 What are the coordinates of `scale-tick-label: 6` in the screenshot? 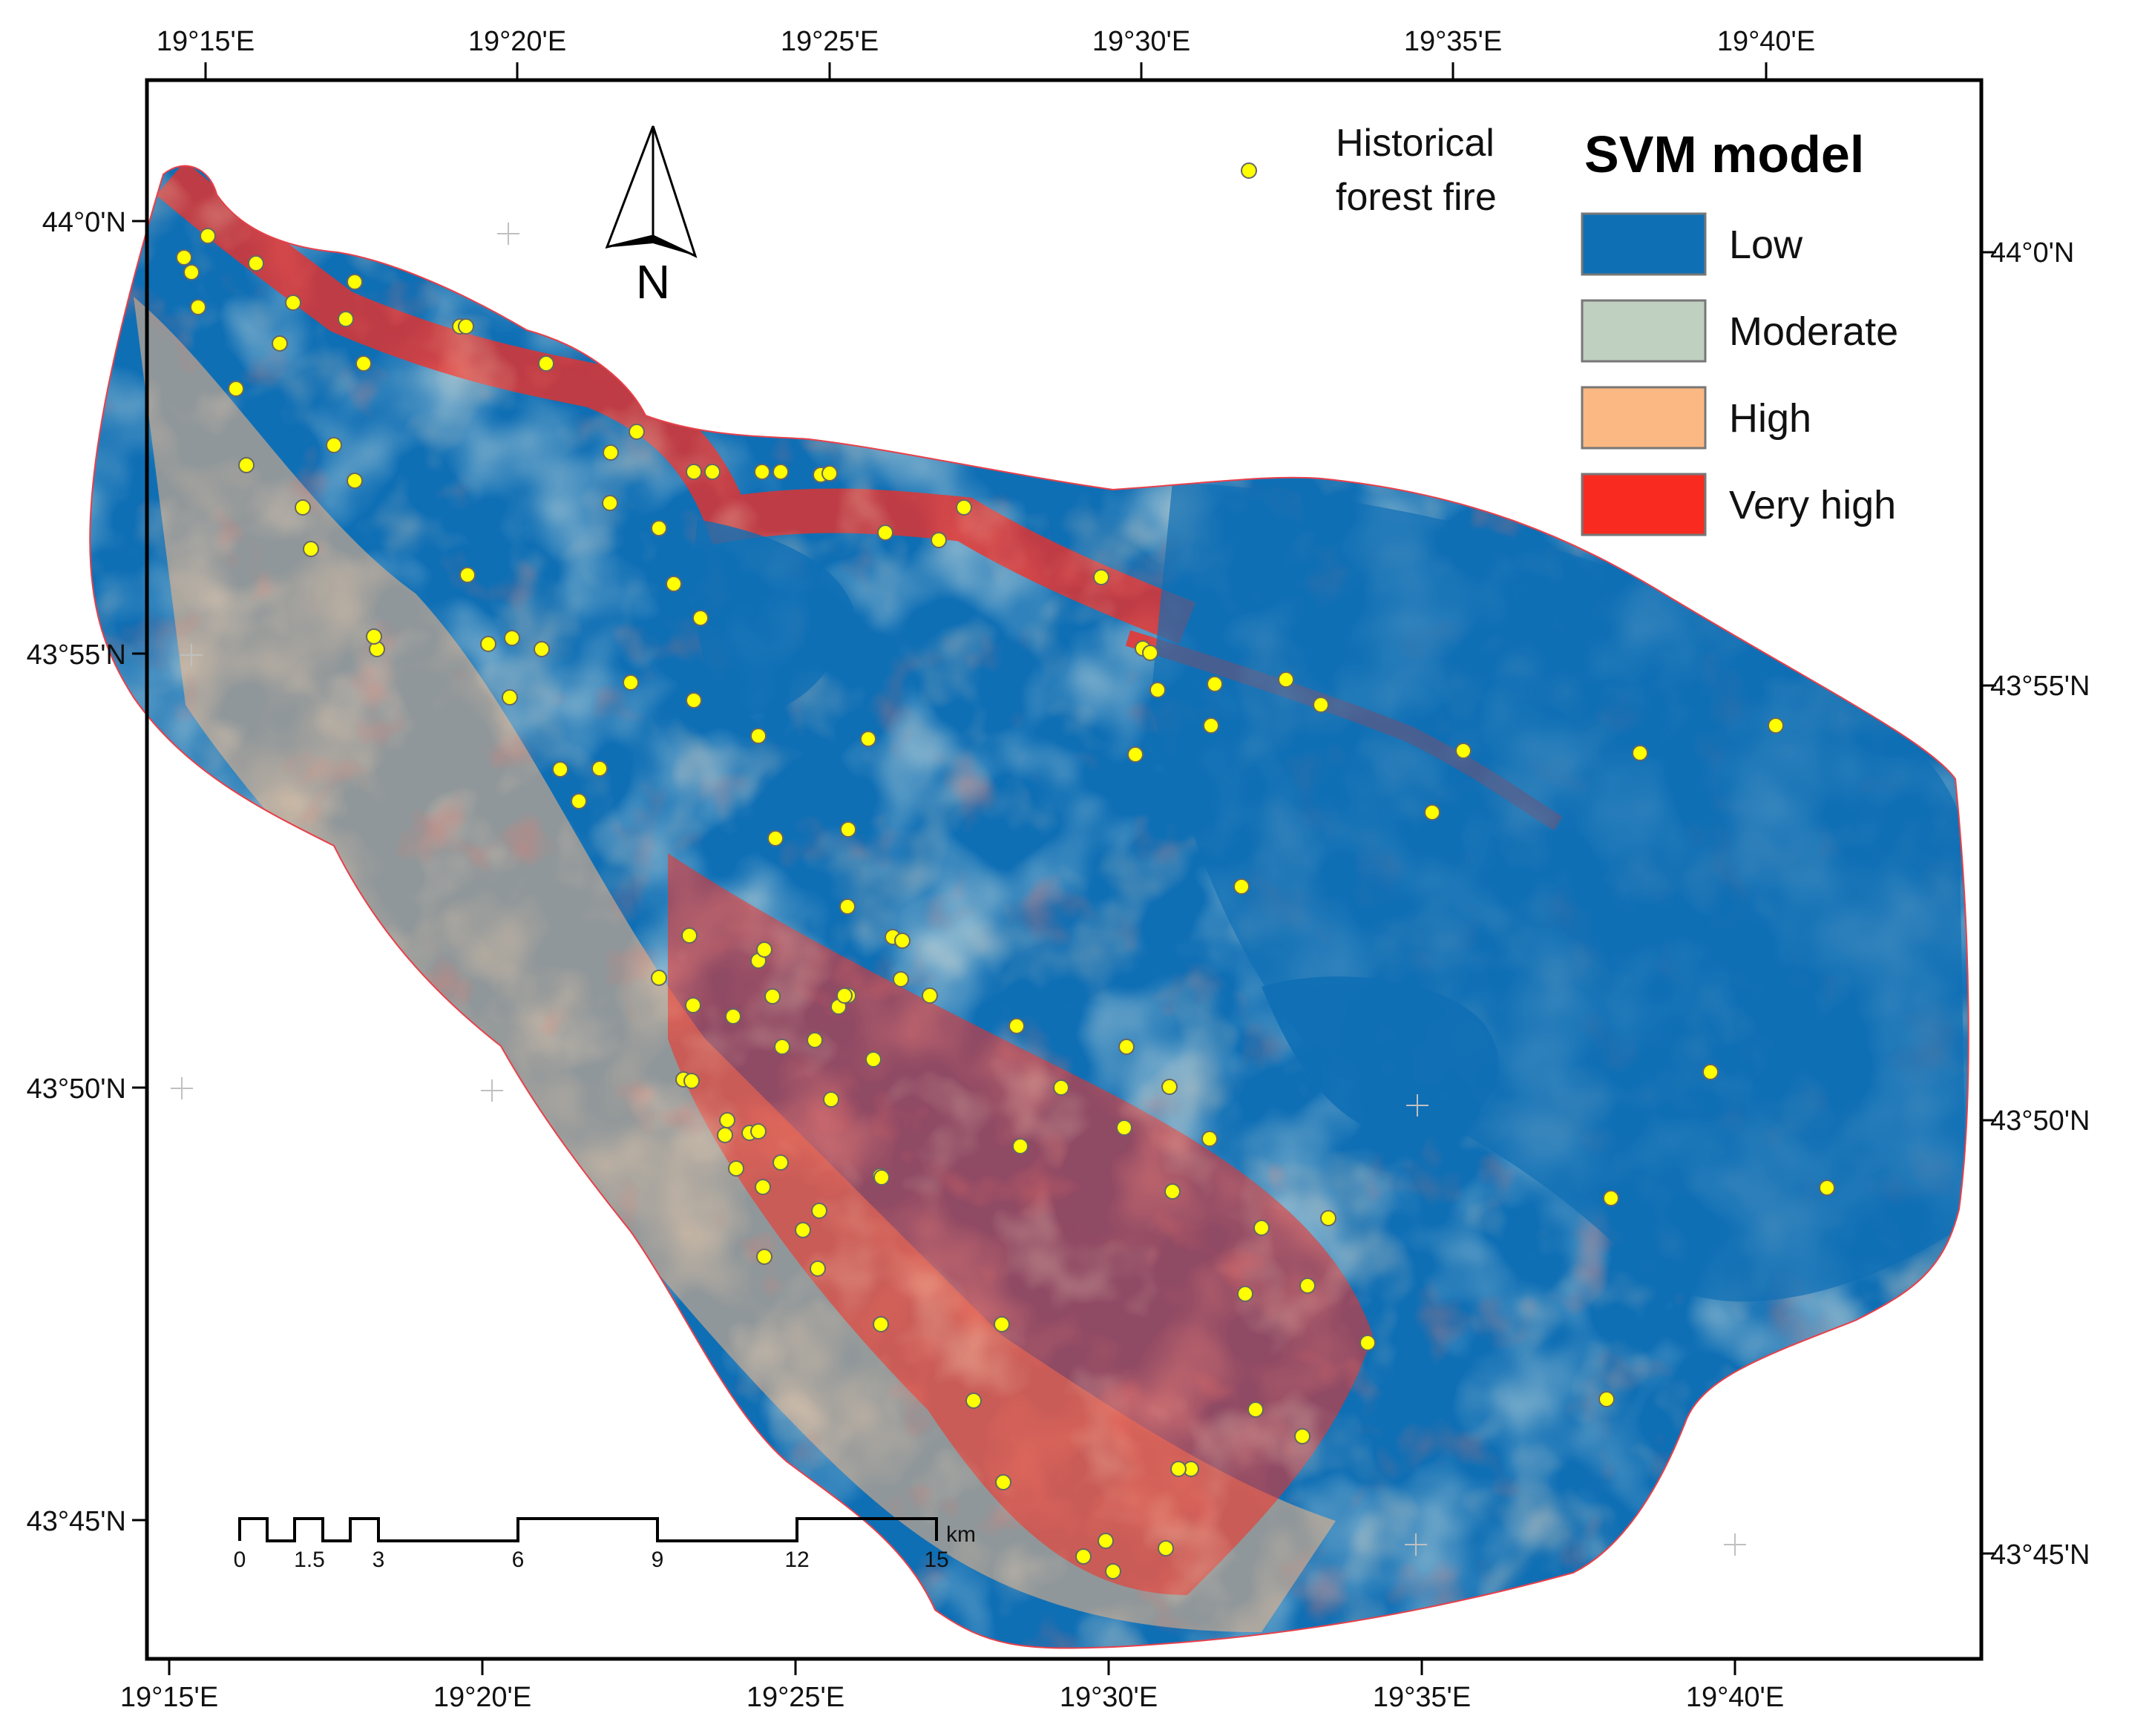 It's located at (518, 1560).